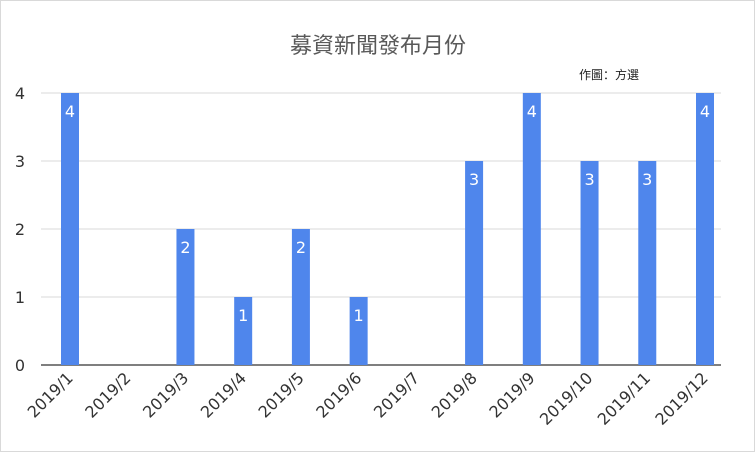  I want to click on y-tick-label: 3, so click(20, 161).